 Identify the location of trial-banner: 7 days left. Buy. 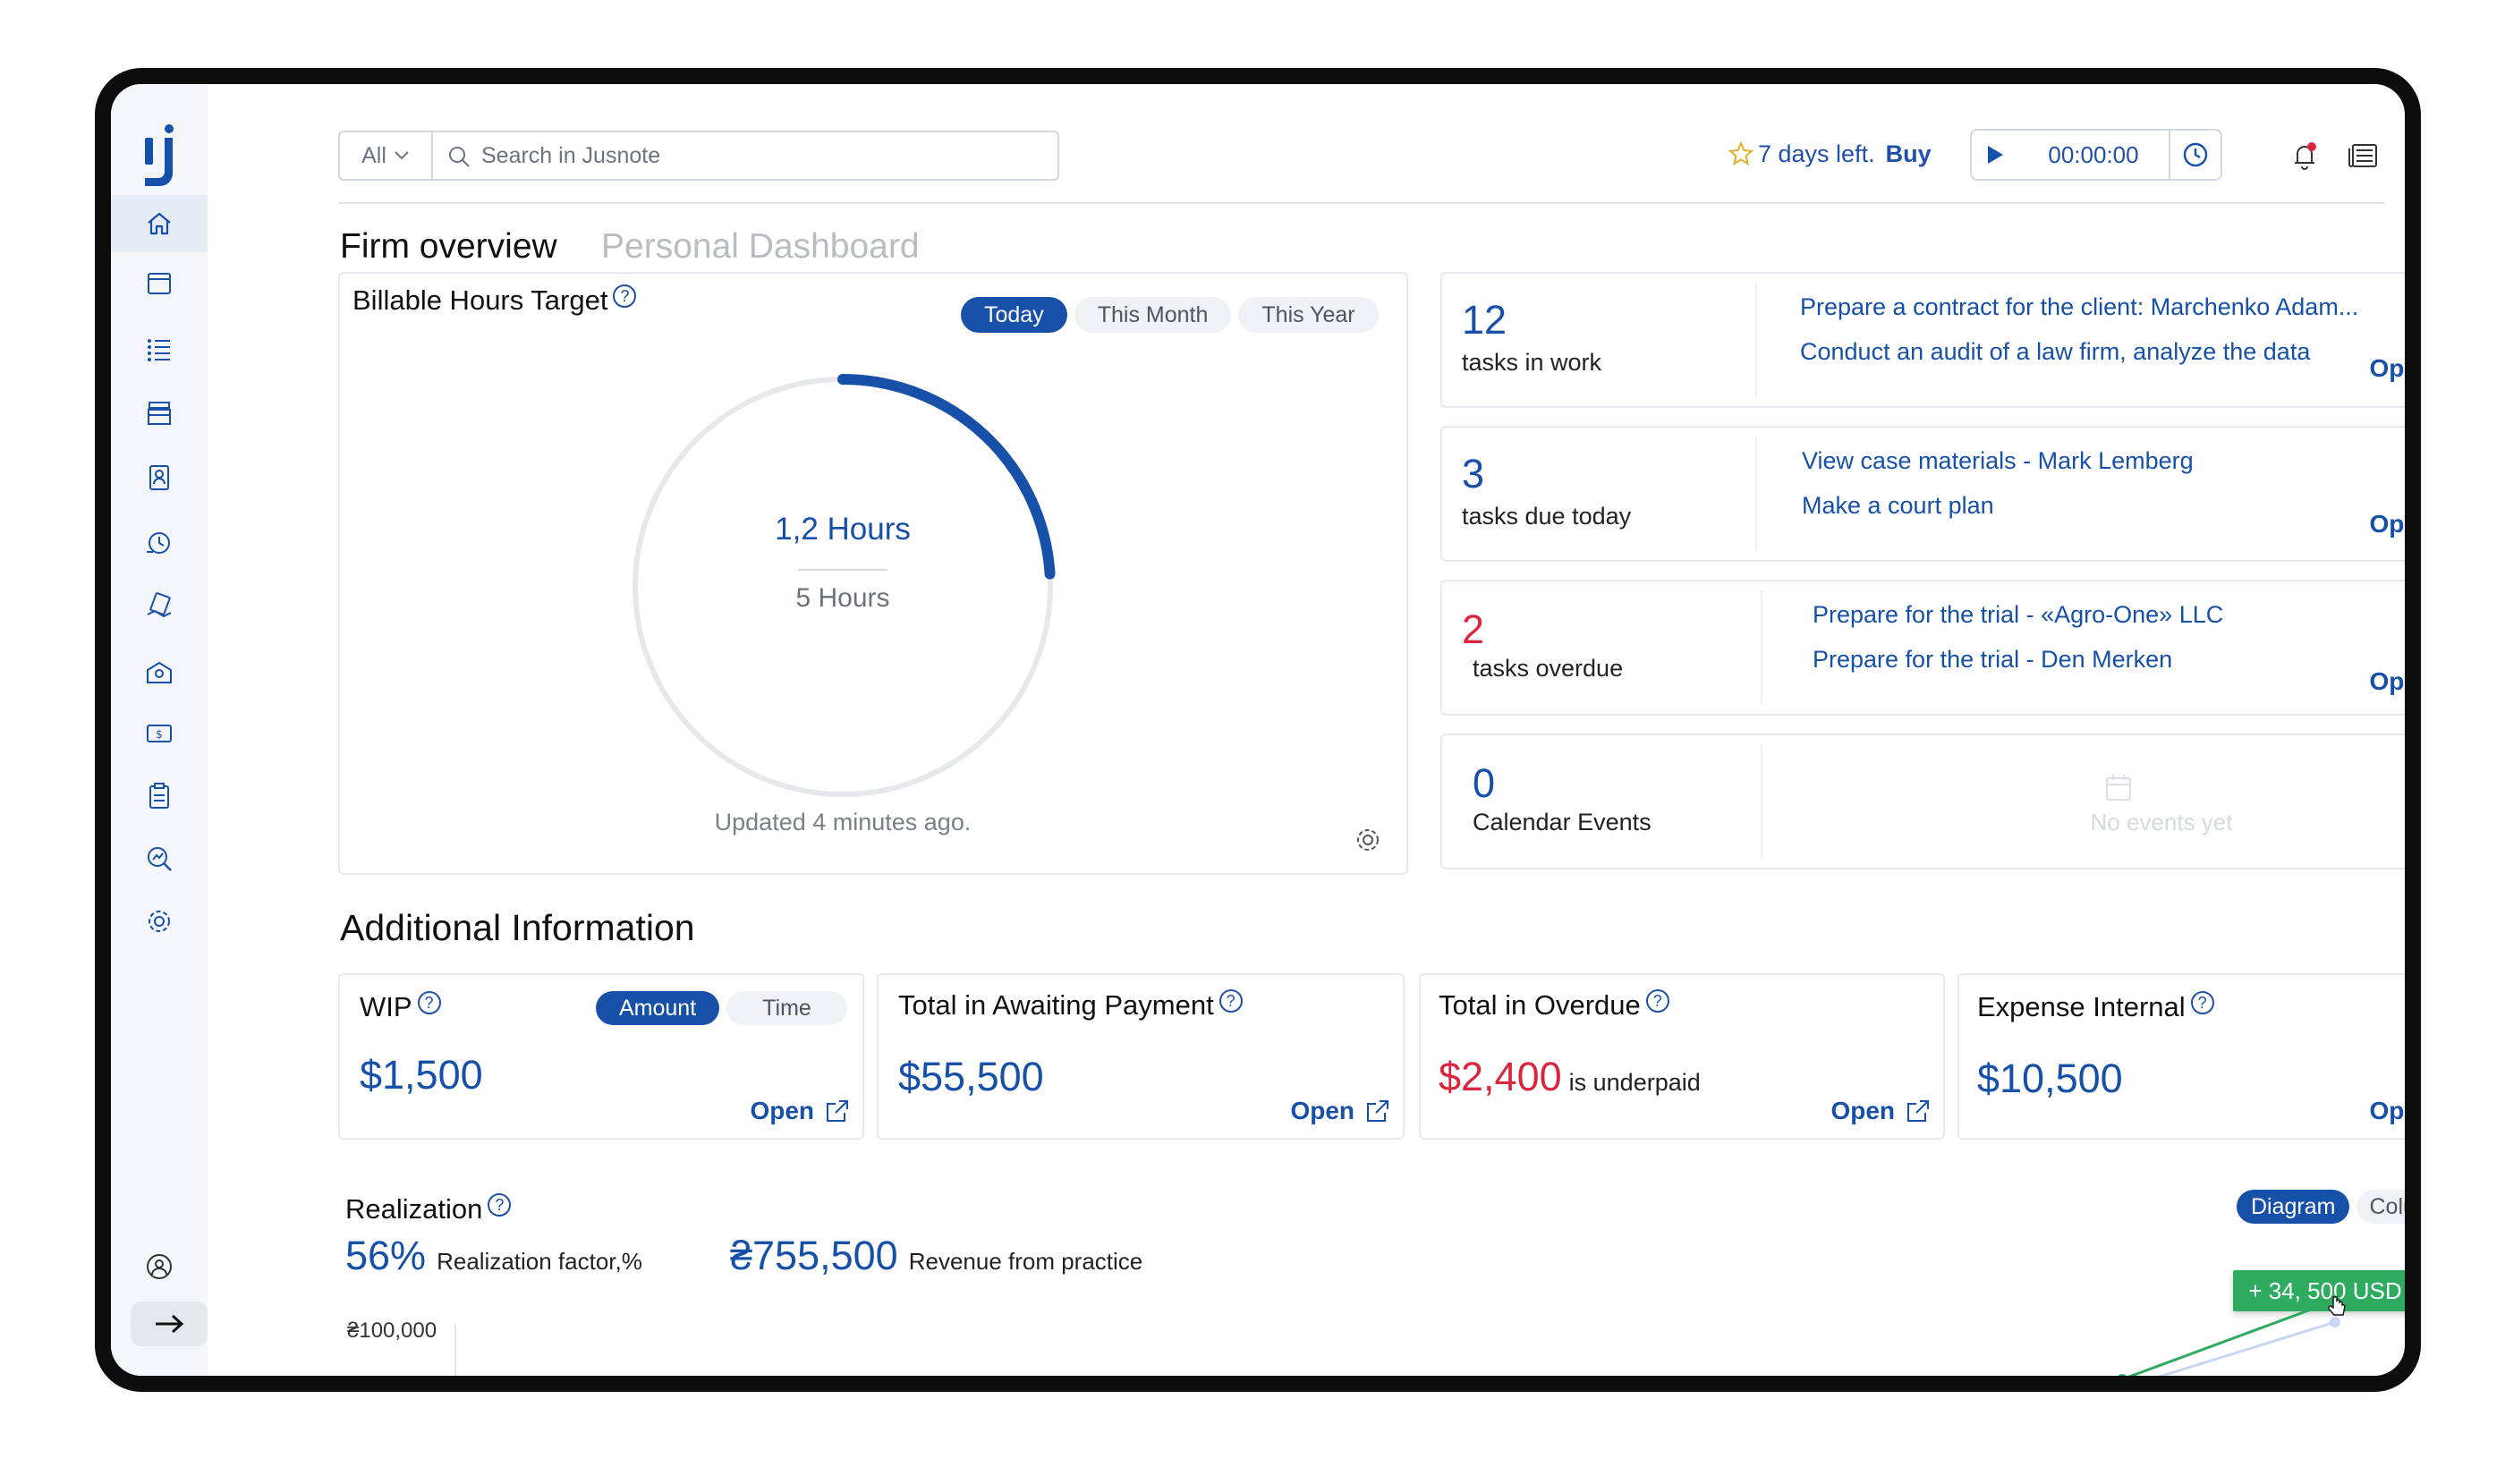
(1830, 154).